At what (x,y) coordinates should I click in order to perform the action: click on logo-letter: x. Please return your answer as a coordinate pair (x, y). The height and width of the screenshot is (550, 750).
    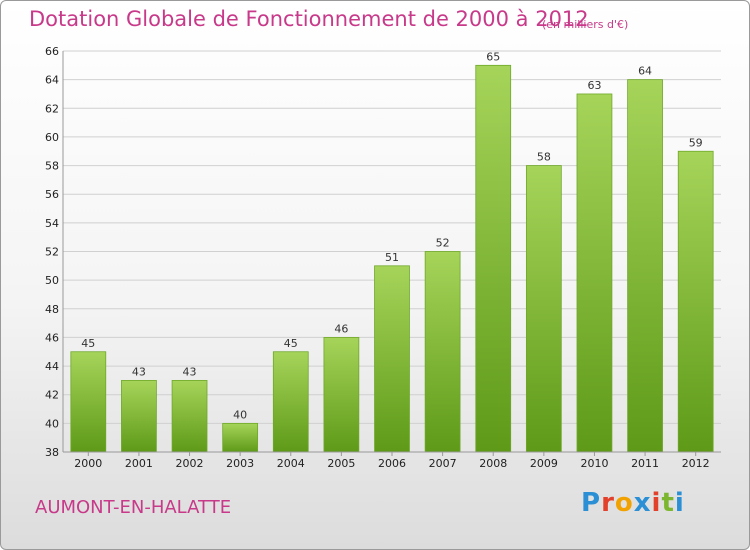
    Looking at the image, I should click on (642, 503).